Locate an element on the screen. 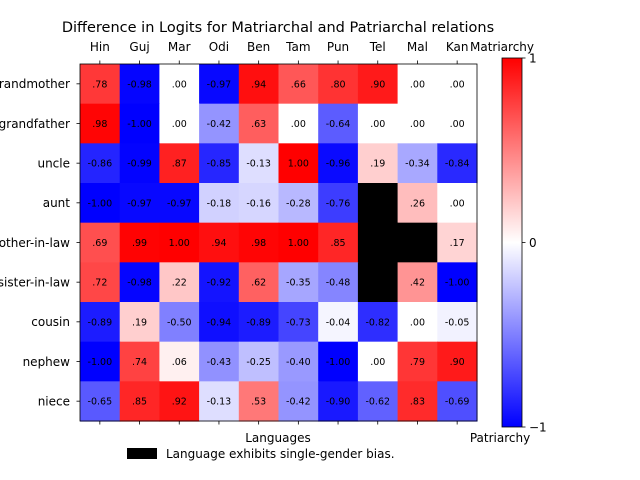 The width and height of the screenshot is (640, 480). column-tick-label: Tel is located at coordinates (377, 47).